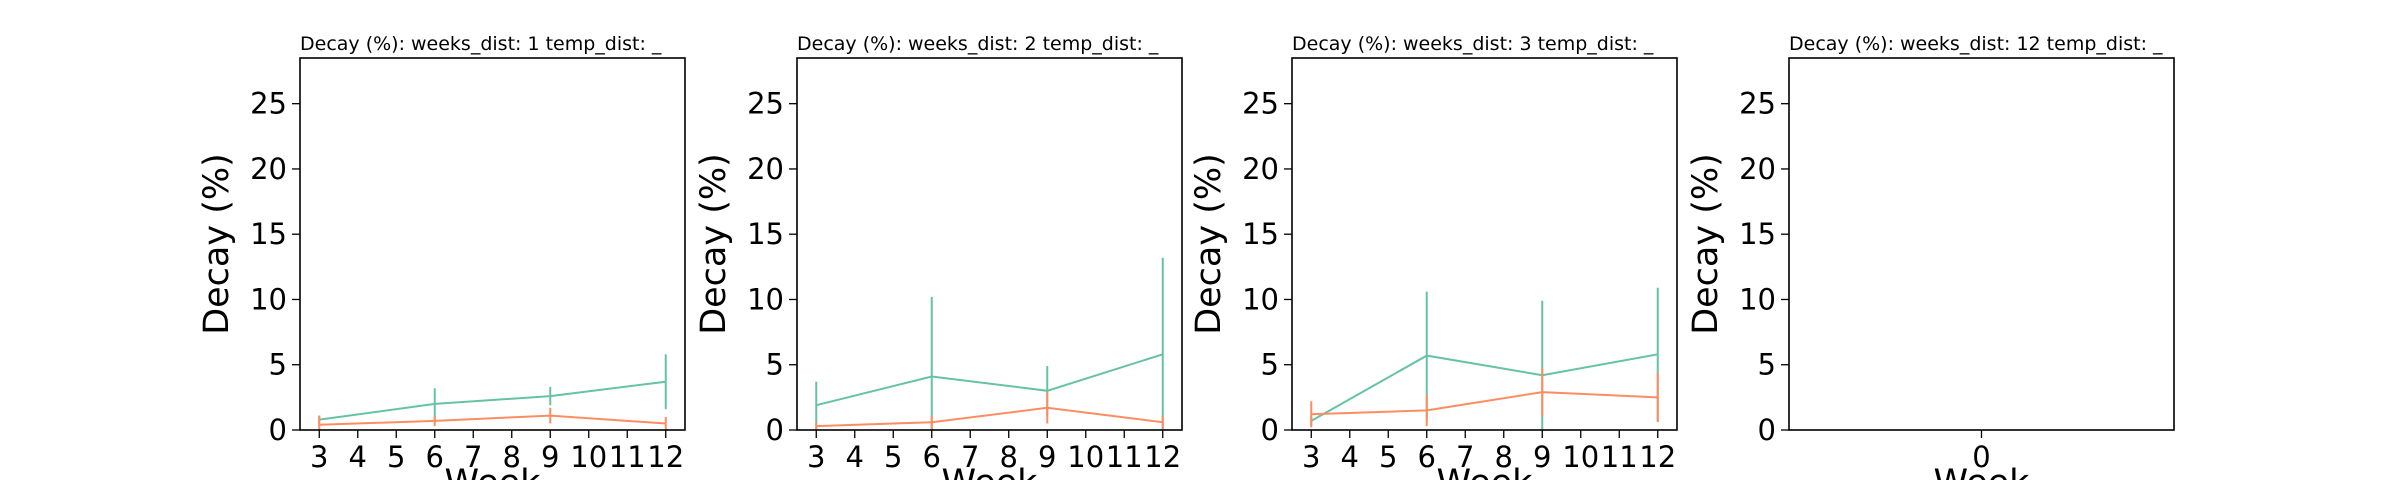 The image size is (2400, 480). Describe the element at coordinates (1473, 44) in the screenshot. I see `chart-title: Decay (%): weeks_dist: 3 temp_dist: _` at that location.